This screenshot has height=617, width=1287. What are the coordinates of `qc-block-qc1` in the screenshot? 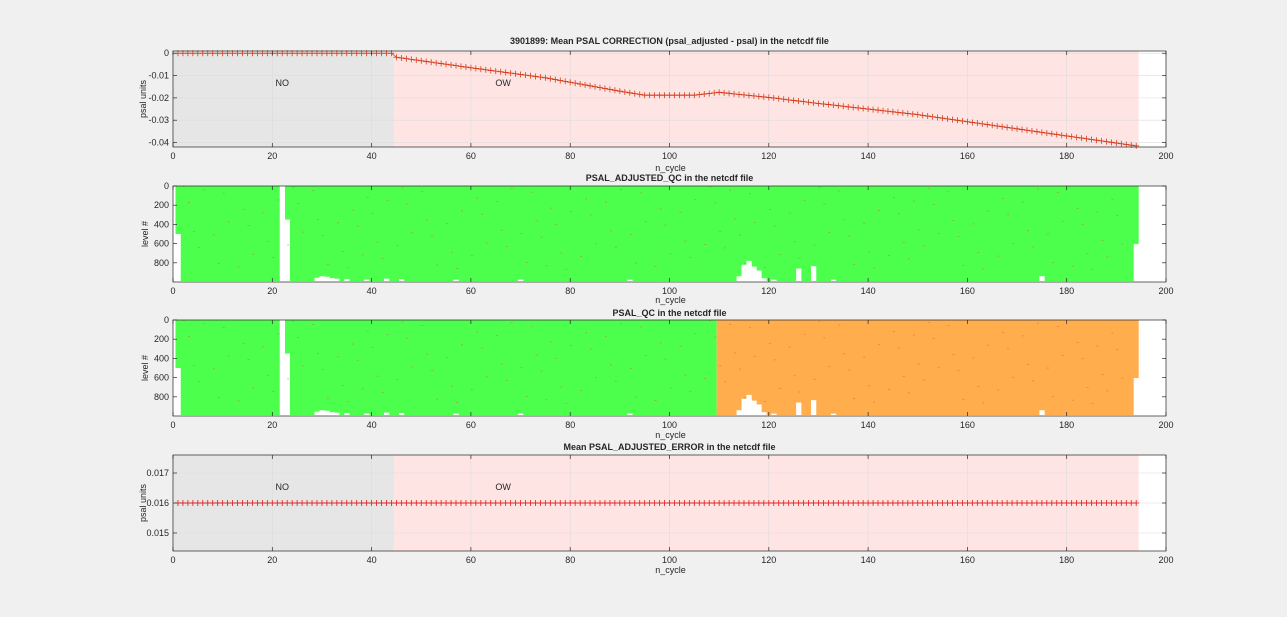 It's located at (446, 368).